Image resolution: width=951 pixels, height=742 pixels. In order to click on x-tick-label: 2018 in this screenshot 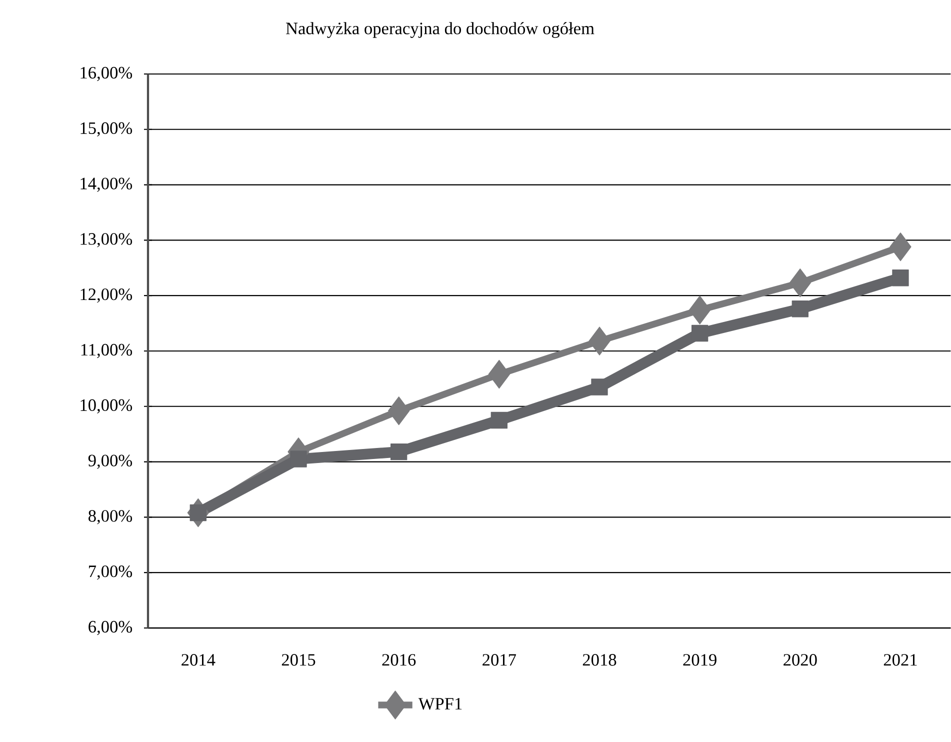, I will do `click(599, 660)`.